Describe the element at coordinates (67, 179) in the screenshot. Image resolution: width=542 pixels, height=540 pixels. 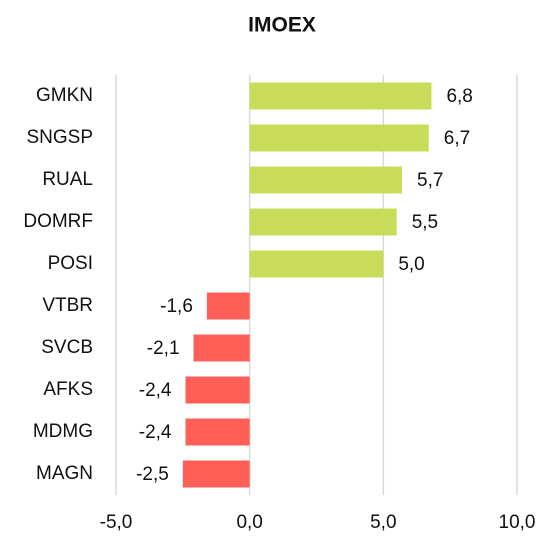
I see `y-tick-label: RUAL` at that location.